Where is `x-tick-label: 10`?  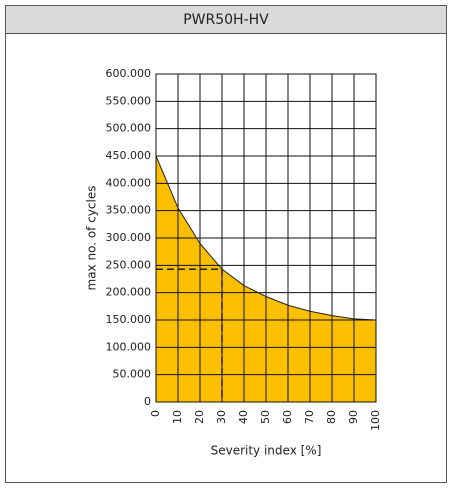 x-tick-label: 10 is located at coordinates (177, 417).